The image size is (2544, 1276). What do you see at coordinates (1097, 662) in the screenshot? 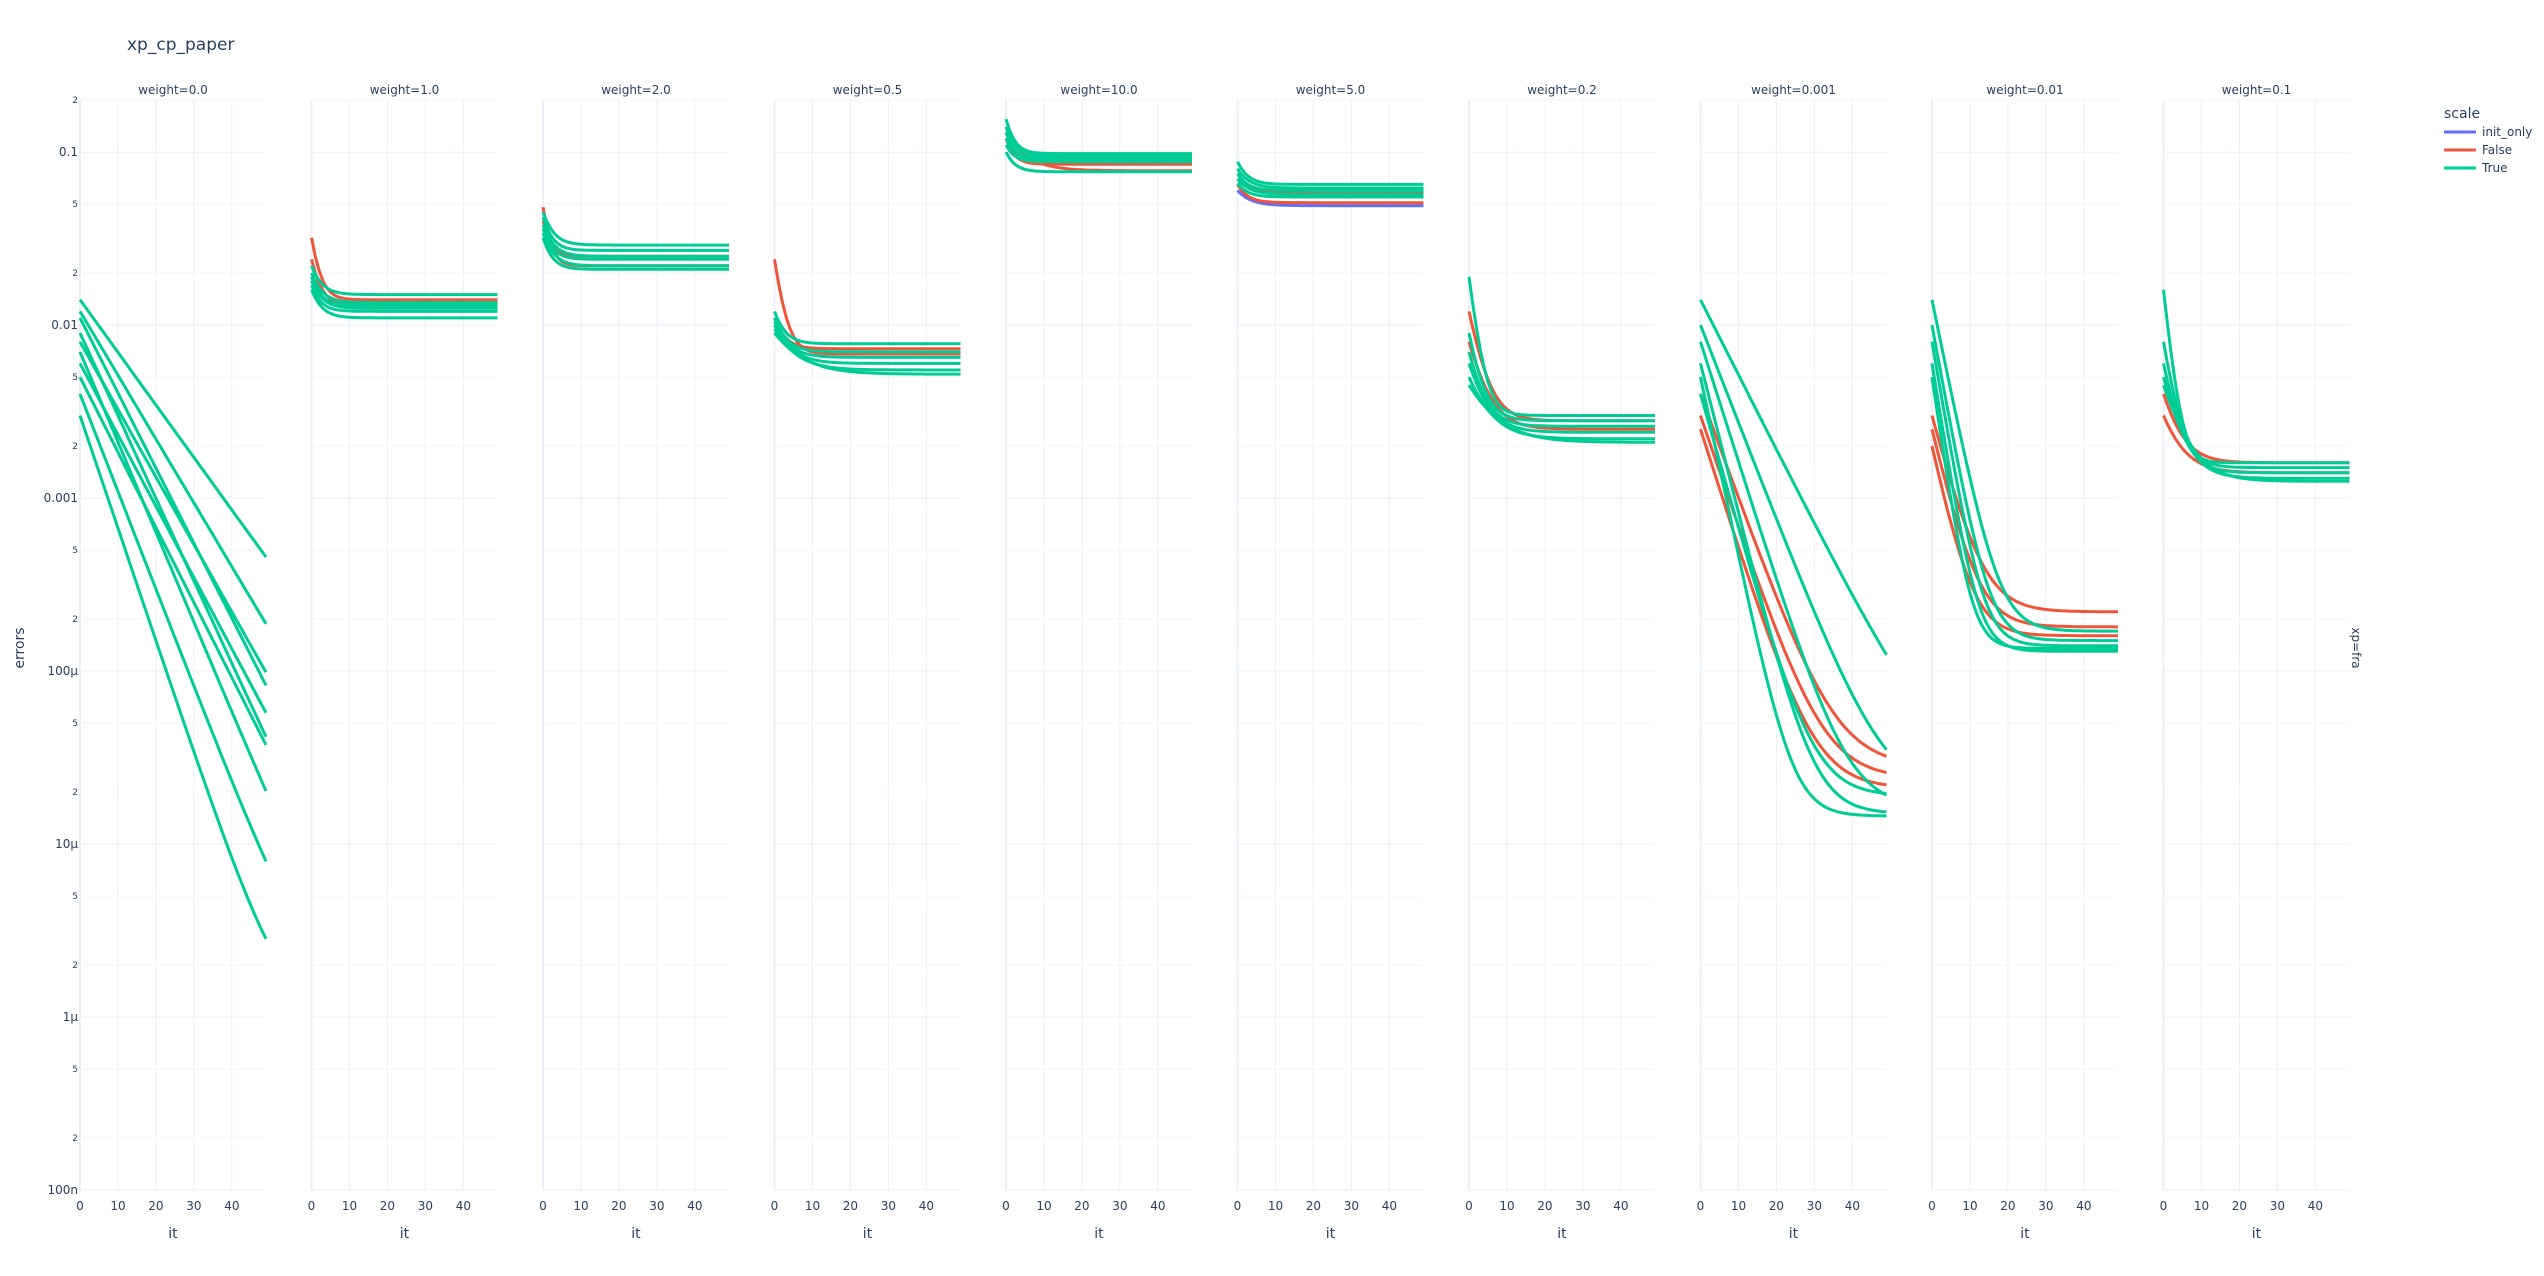
I see `facet-panel: 0 10 20 30 40 weight=10.0 it` at bounding box center [1097, 662].